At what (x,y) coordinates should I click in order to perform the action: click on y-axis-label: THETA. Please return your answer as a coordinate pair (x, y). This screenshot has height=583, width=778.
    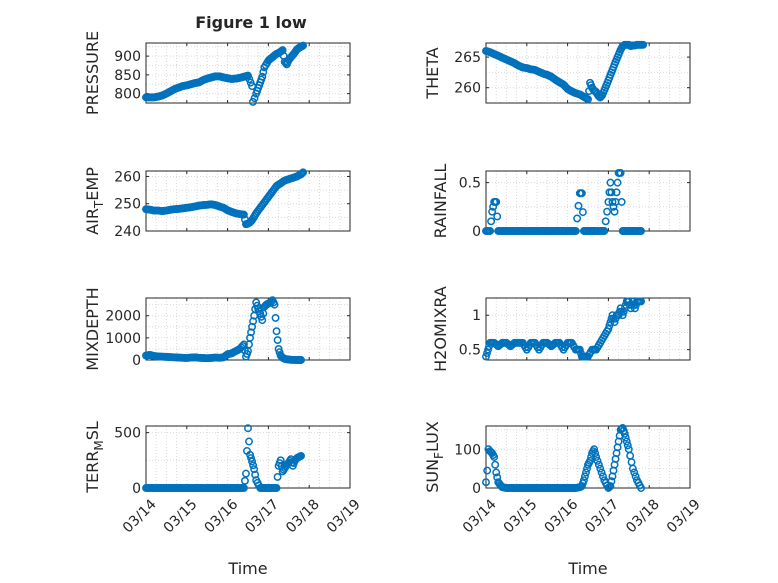
    Looking at the image, I should click on (432, 73).